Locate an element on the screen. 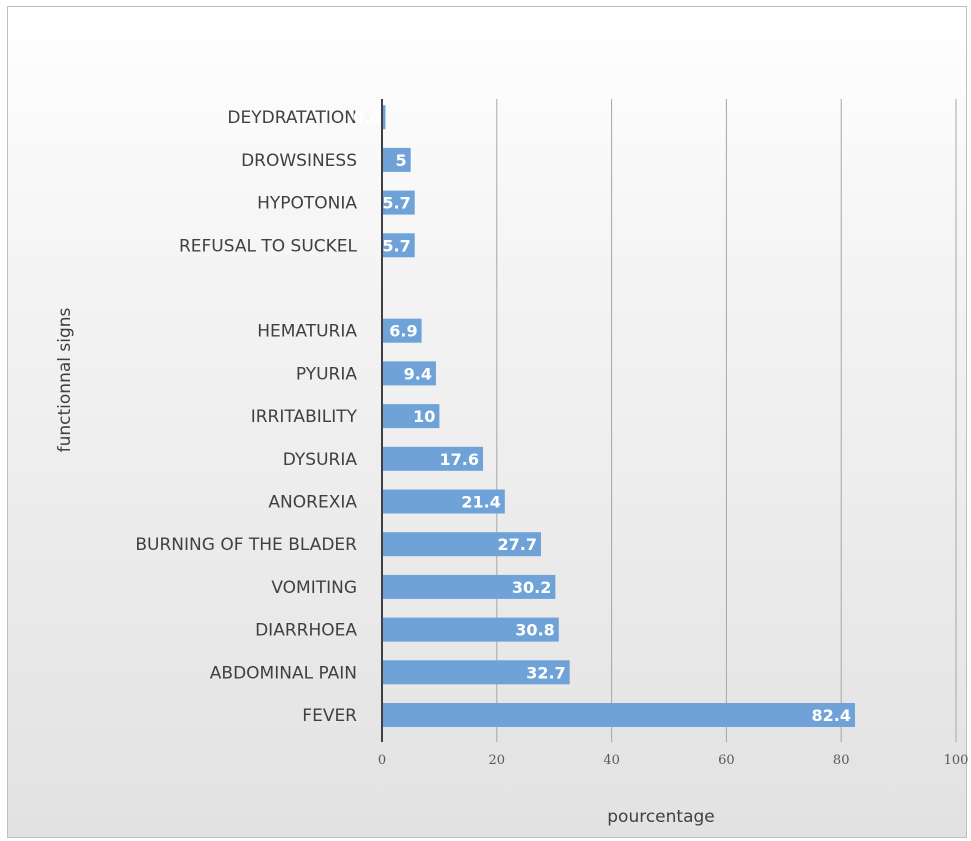 This screenshot has width=971, height=841. category-label: HEMATURIA is located at coordinates (307, 332).